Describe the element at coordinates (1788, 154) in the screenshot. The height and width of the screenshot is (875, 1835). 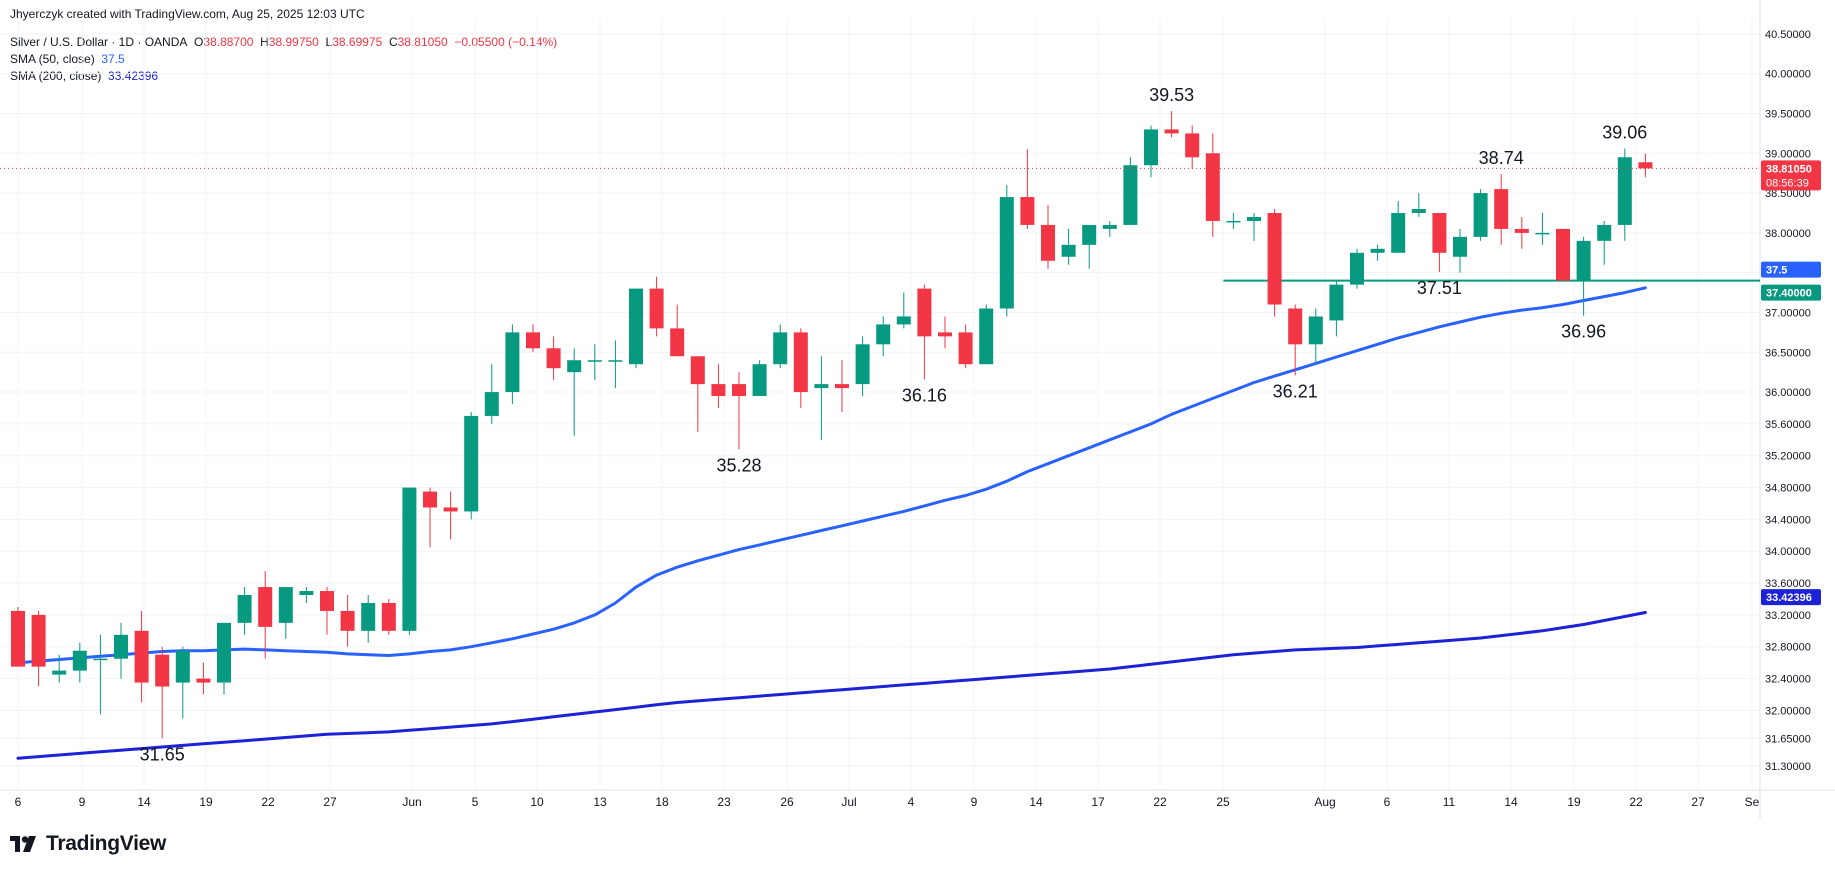
I see `y-tick-label: 39.00000` at that location.